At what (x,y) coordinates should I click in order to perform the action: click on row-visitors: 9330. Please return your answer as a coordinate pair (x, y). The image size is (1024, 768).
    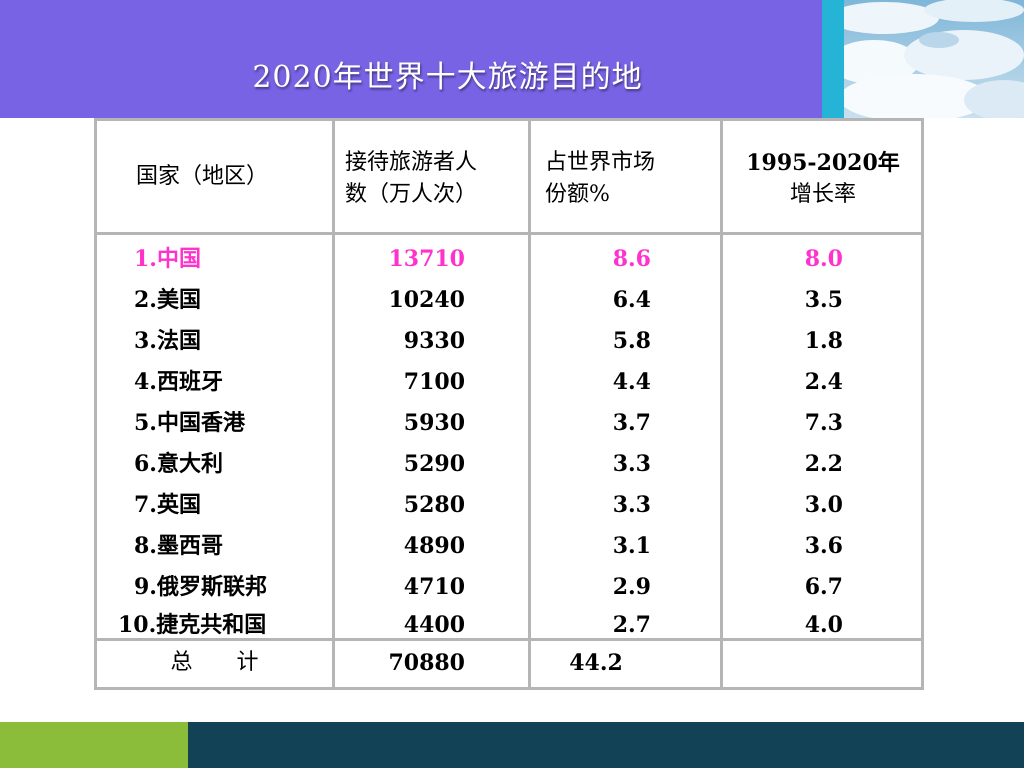
    Looking at the image, I should click on (434, 341).